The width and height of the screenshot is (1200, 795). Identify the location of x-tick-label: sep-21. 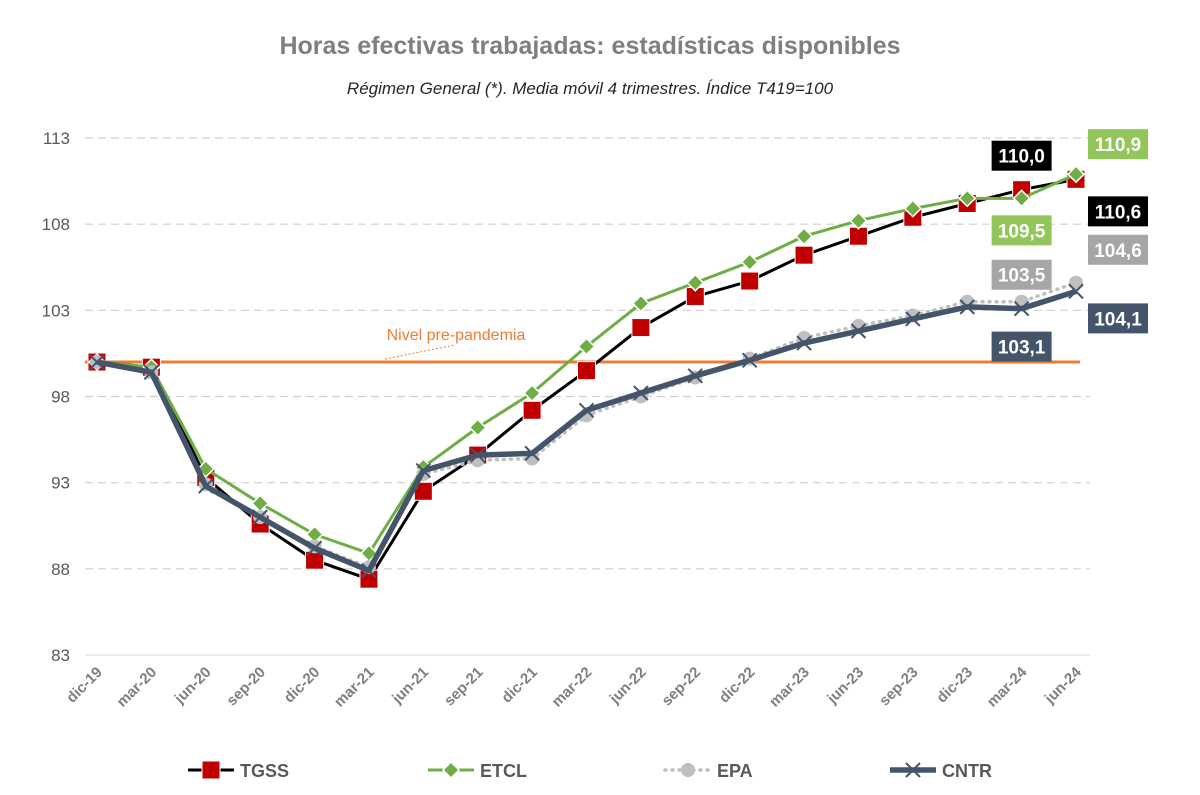
(464, 687).